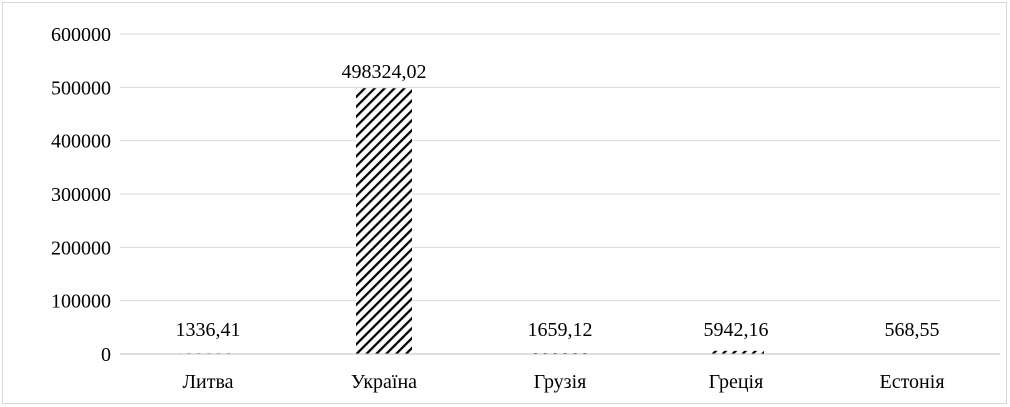 This screenshot has width=1010, height=407. I want to click on y-tick-label: 400000, so click(81, 142).